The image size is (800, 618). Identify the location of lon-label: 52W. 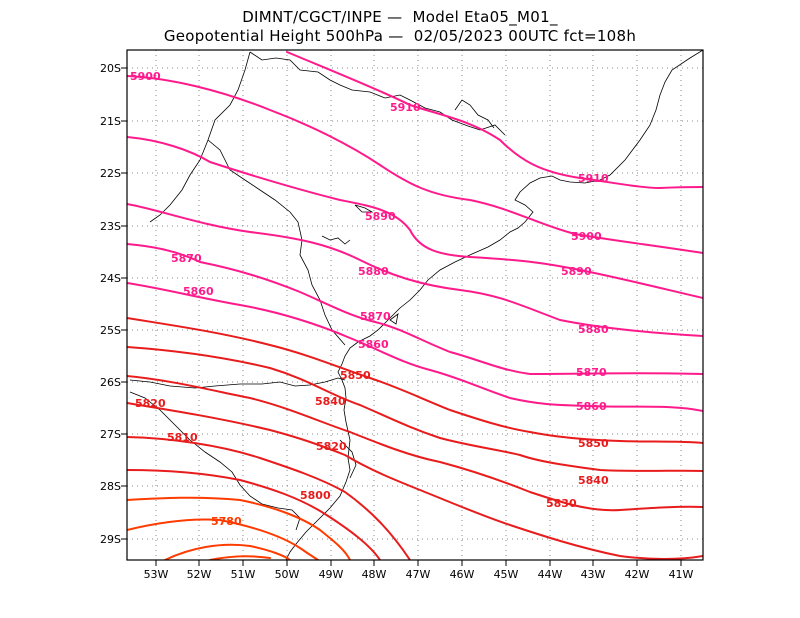
(199, 574).